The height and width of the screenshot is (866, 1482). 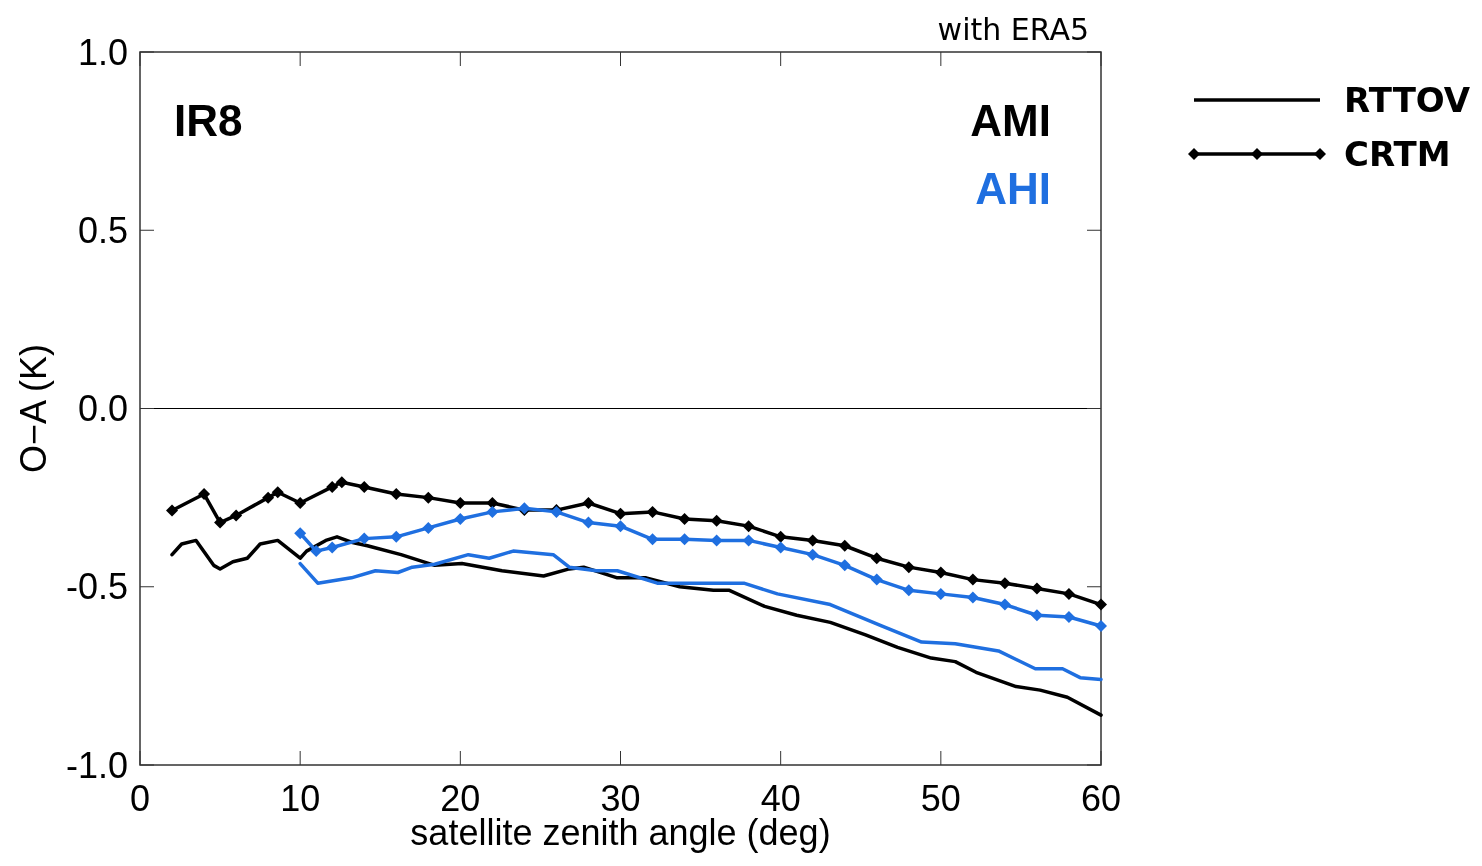 What do you see at coordinates (1101, 798) in the screenshot?
I see `x-tick-label: 60` at bounding box center [1101, 798].